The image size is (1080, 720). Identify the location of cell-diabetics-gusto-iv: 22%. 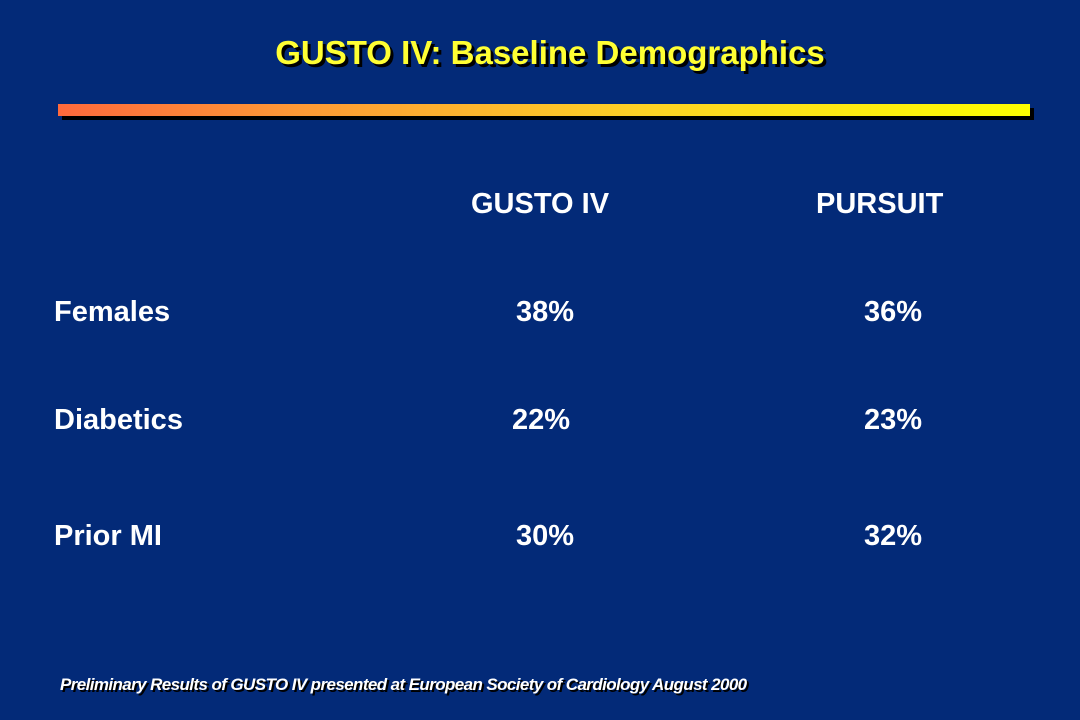
(541, 420).